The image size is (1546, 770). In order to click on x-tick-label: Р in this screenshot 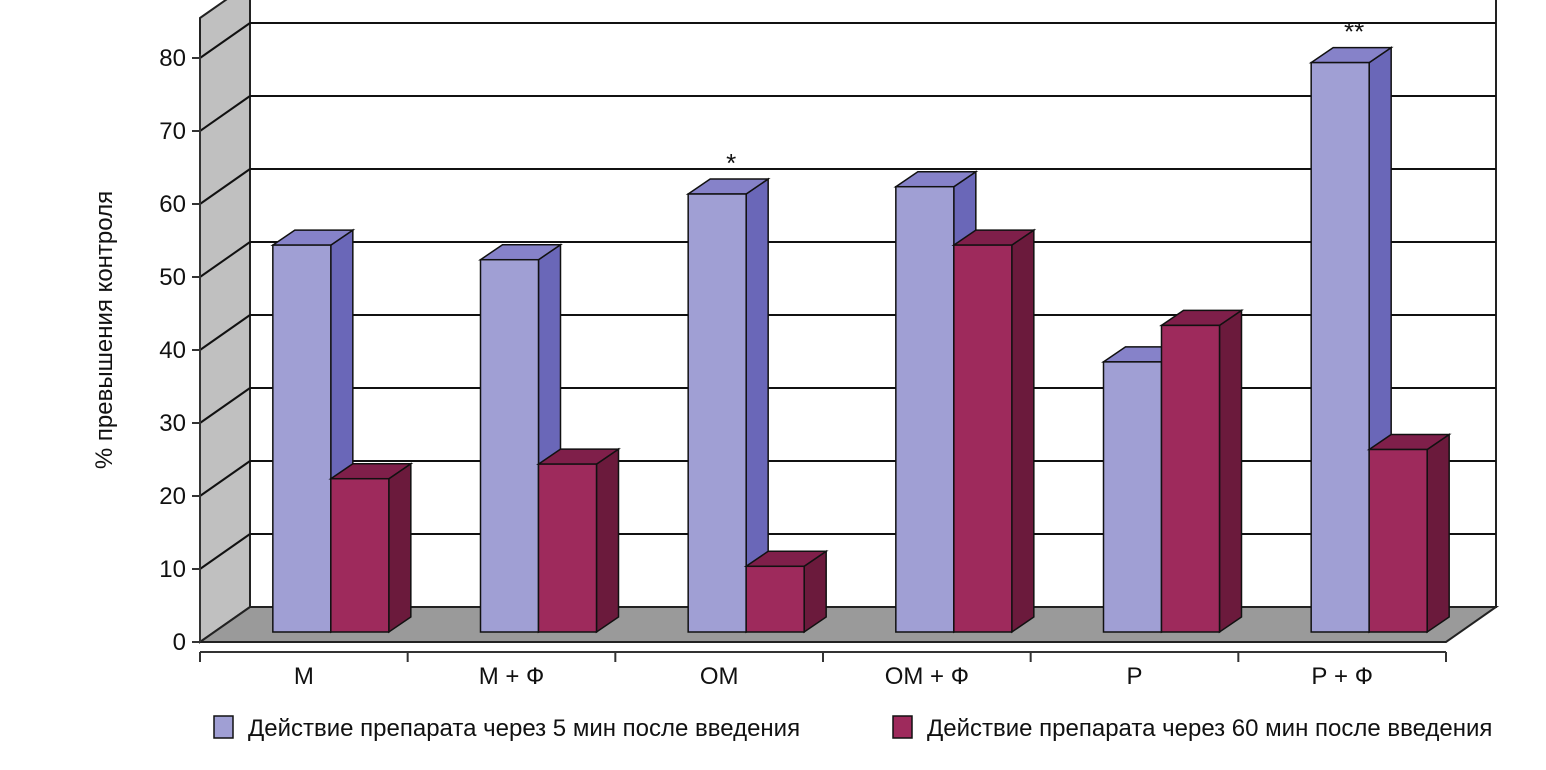, I will do `click(1134, 676)`.